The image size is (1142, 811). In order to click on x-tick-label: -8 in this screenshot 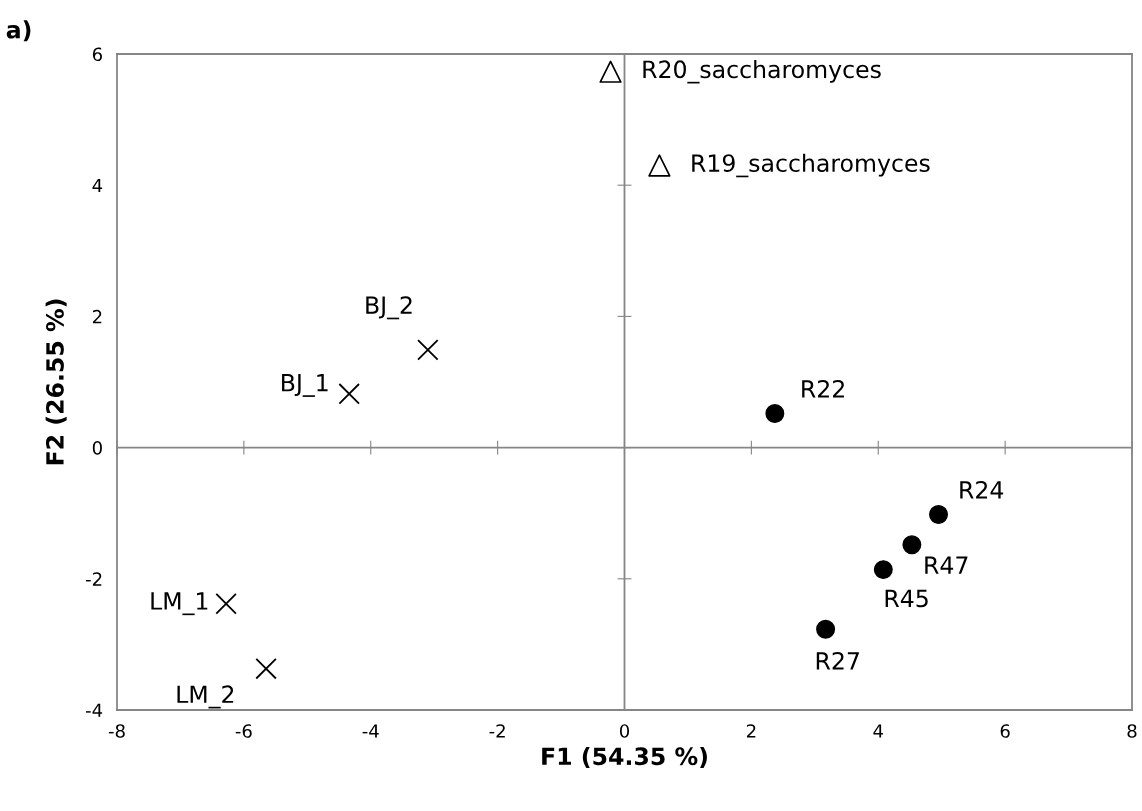, I will do `click(116, 731)`.